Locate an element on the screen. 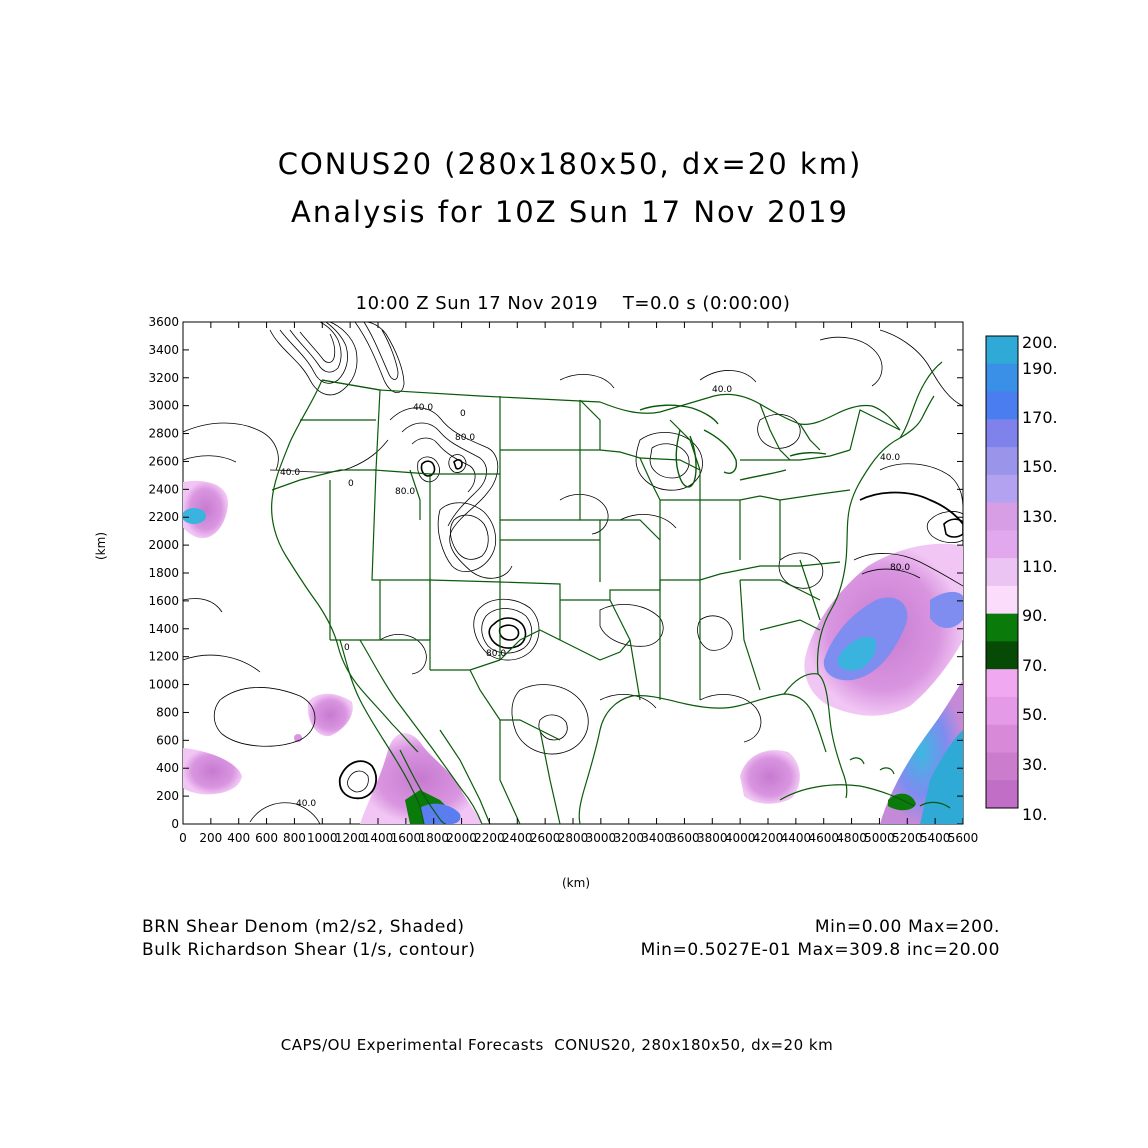  lake-erie is located at coordinates (763, 475).